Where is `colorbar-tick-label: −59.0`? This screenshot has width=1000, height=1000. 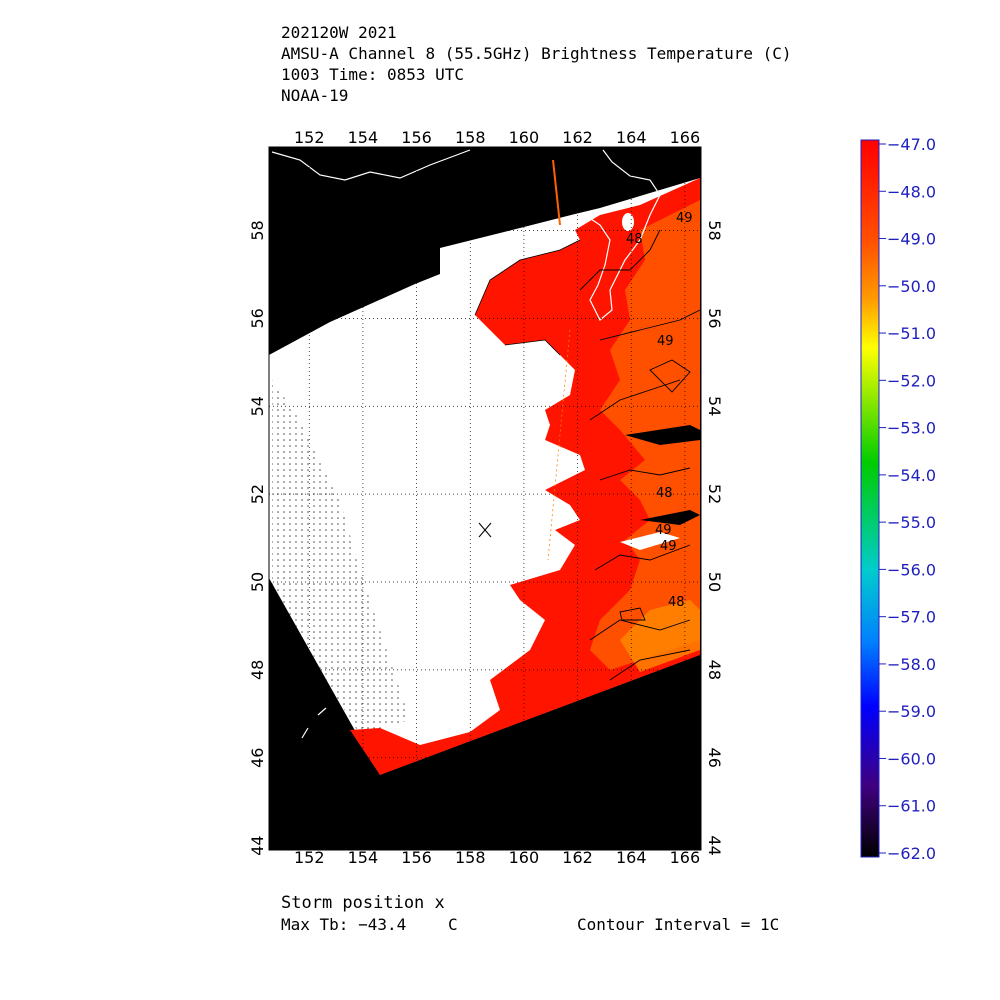 colorbar-tick-label: −59.0 is located at coordinates (911, 711).